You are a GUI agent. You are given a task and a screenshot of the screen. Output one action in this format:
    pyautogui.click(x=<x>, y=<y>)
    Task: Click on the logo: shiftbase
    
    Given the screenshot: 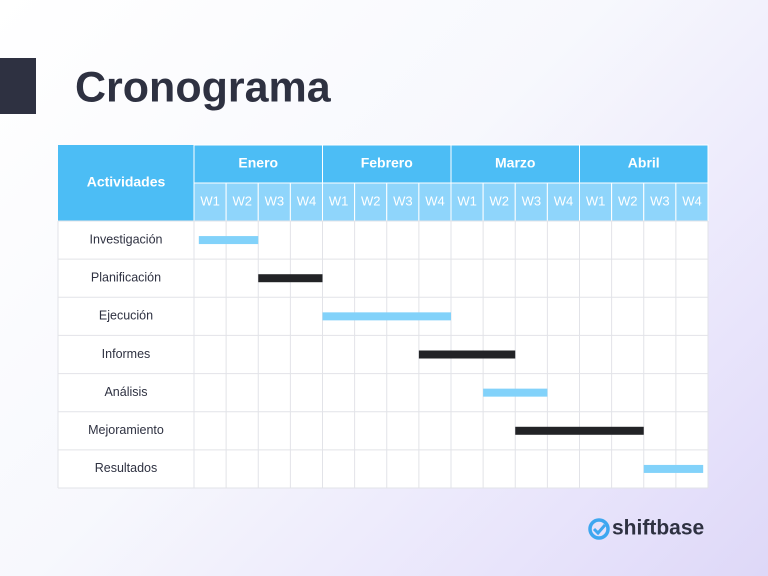 What is the action you would take?
    pyautogui.click(x=646, y=528)
    